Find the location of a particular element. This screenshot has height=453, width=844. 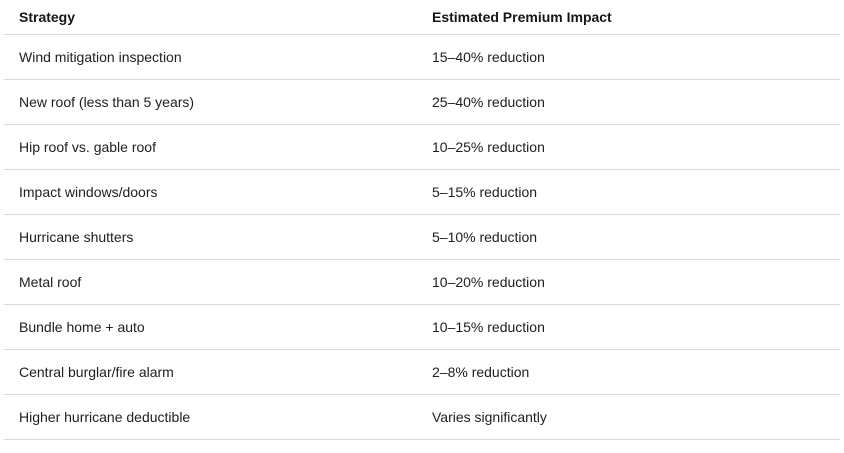

strategy-cell: Impact windows/doors is located at coordinates (210, 192).